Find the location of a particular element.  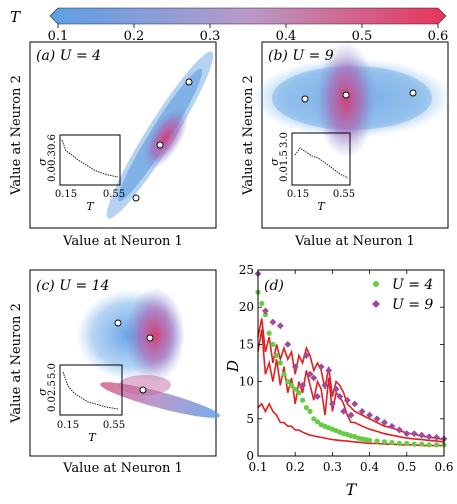

colorbar-tick-label: 0.4 is located at coordinates (286, 36).